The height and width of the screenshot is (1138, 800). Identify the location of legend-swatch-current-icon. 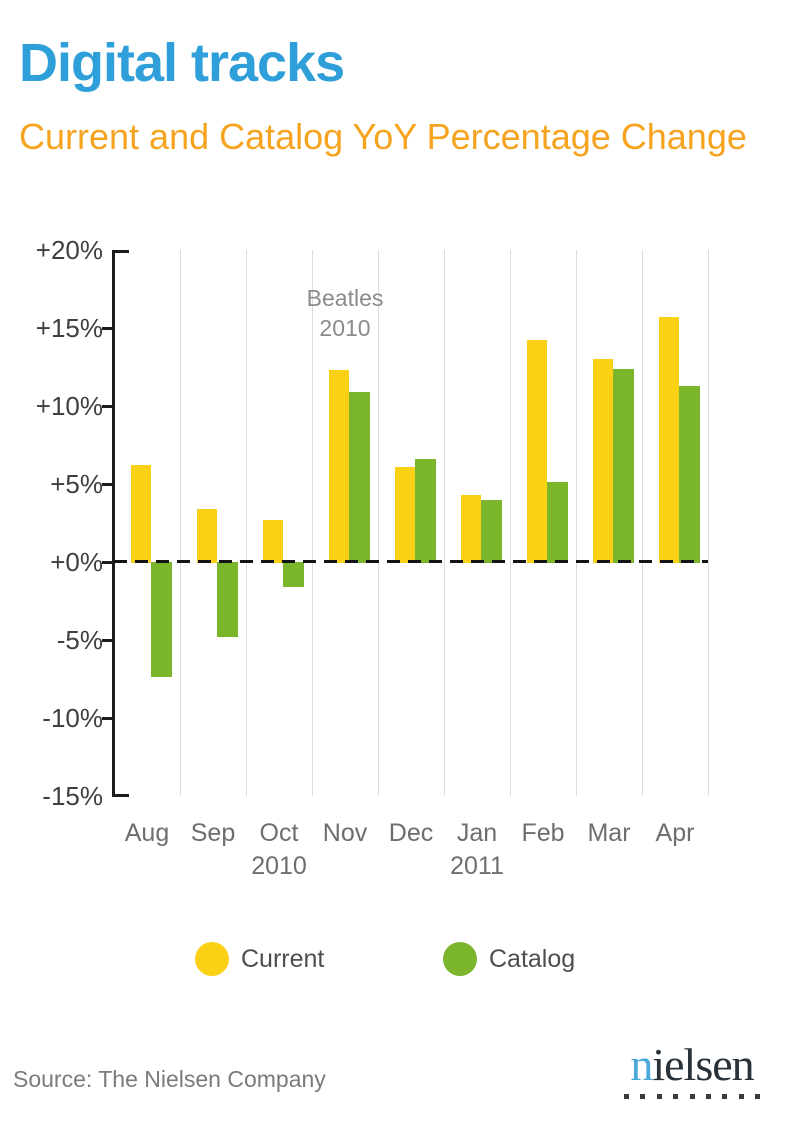
(212, 959).